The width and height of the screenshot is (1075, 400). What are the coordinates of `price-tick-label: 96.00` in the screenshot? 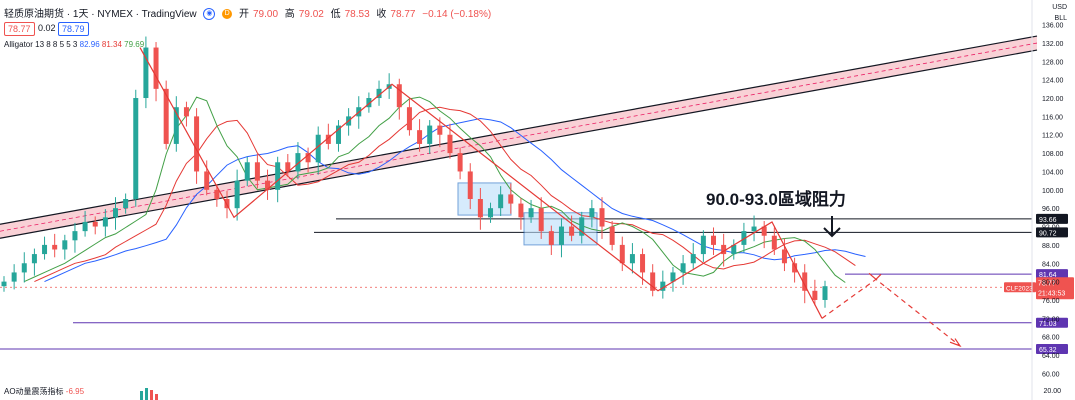 It's located at (1051, 209).